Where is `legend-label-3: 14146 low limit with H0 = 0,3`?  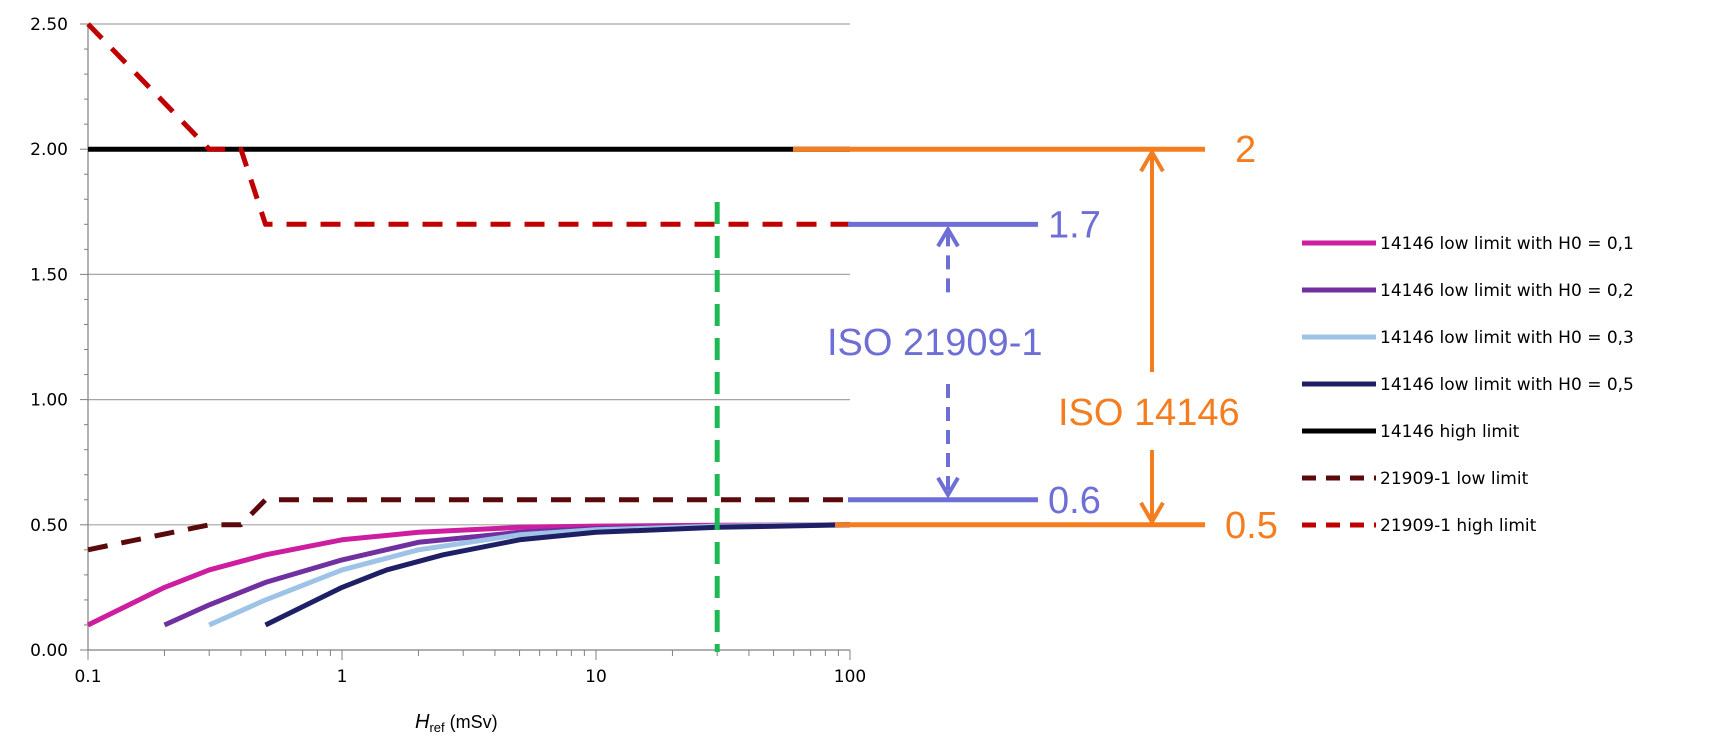
legend-label-3: 14146 low limit with H0 = 0,3 is located at coordinates (1507, 338).